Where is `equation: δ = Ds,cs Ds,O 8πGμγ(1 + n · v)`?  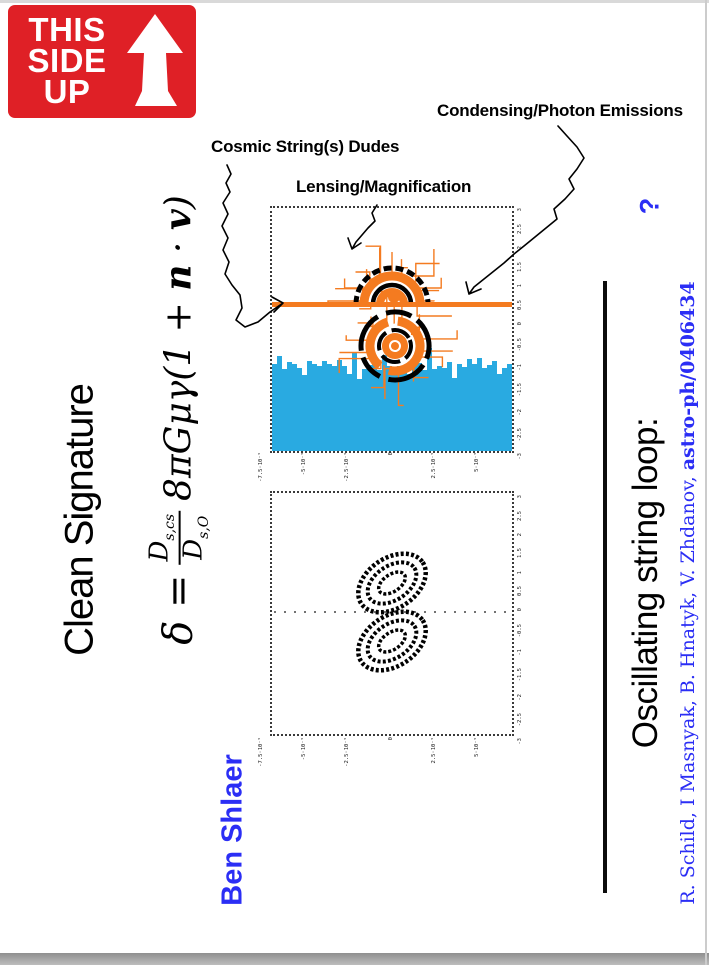
equation: δ = Ds,cs Ds,O 8πGμγ(1 + n · v) is located at coordinates (178, 420).